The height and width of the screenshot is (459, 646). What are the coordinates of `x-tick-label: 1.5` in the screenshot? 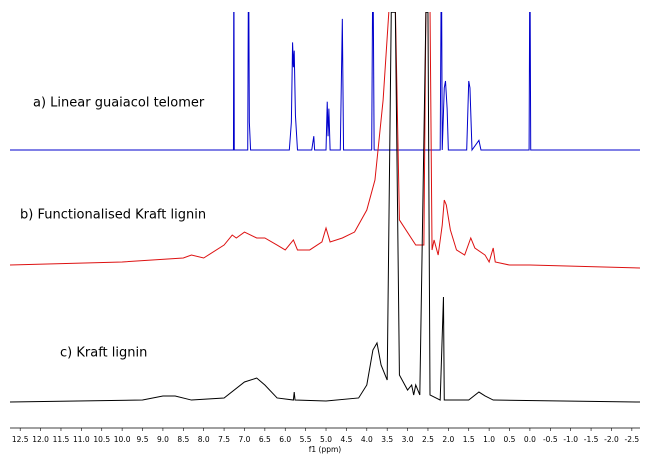 It's located at (469, 439).